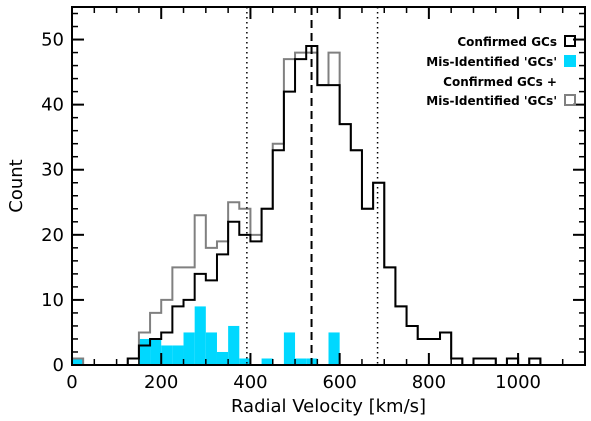  I want to click on x-tick-label: 600, so click(339, 382).